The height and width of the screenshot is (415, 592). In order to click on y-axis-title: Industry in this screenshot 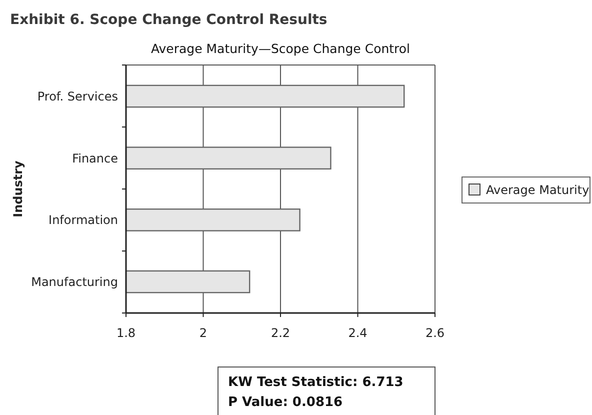, I will do `click(18, 189)`.